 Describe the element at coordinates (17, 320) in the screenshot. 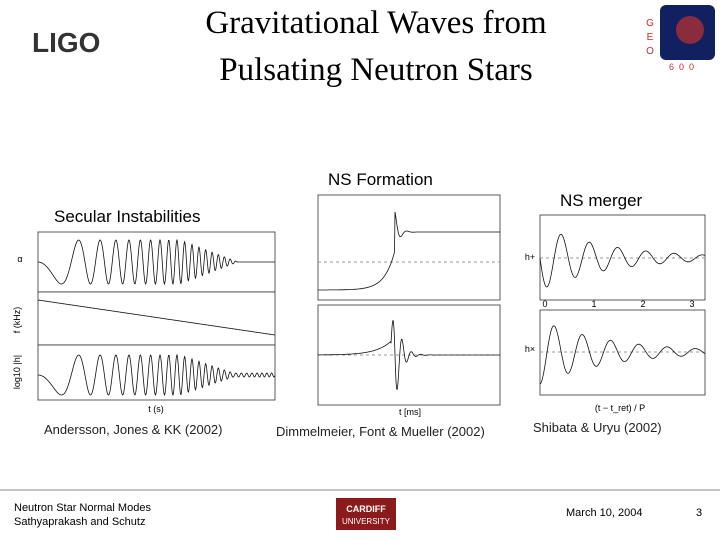

I see `axis-label: f (kHz)` at that location.